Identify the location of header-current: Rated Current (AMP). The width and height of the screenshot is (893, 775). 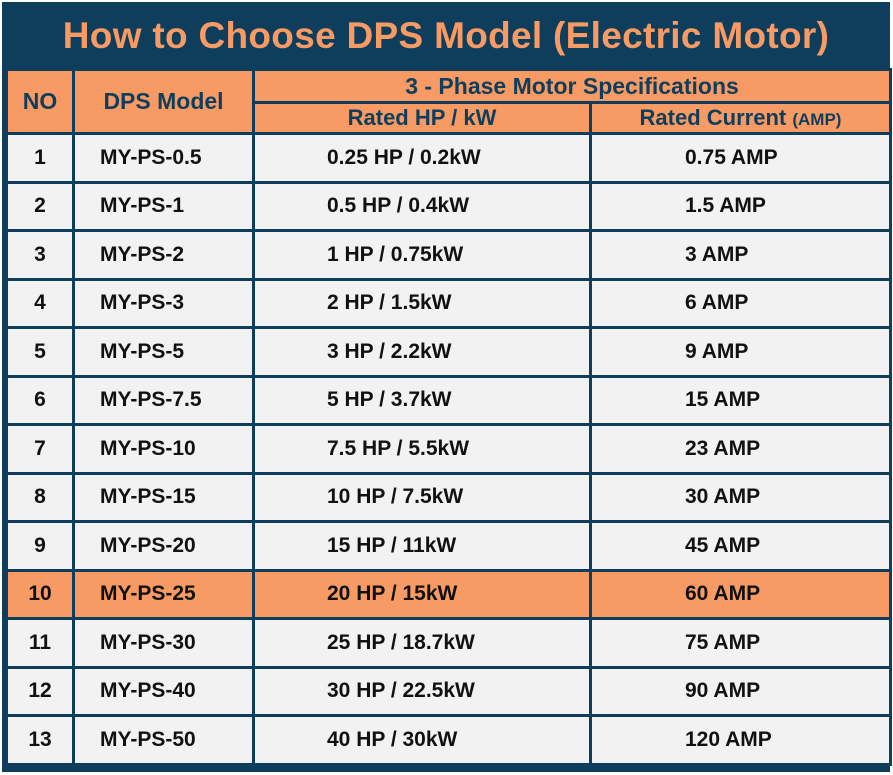
(740, 118).